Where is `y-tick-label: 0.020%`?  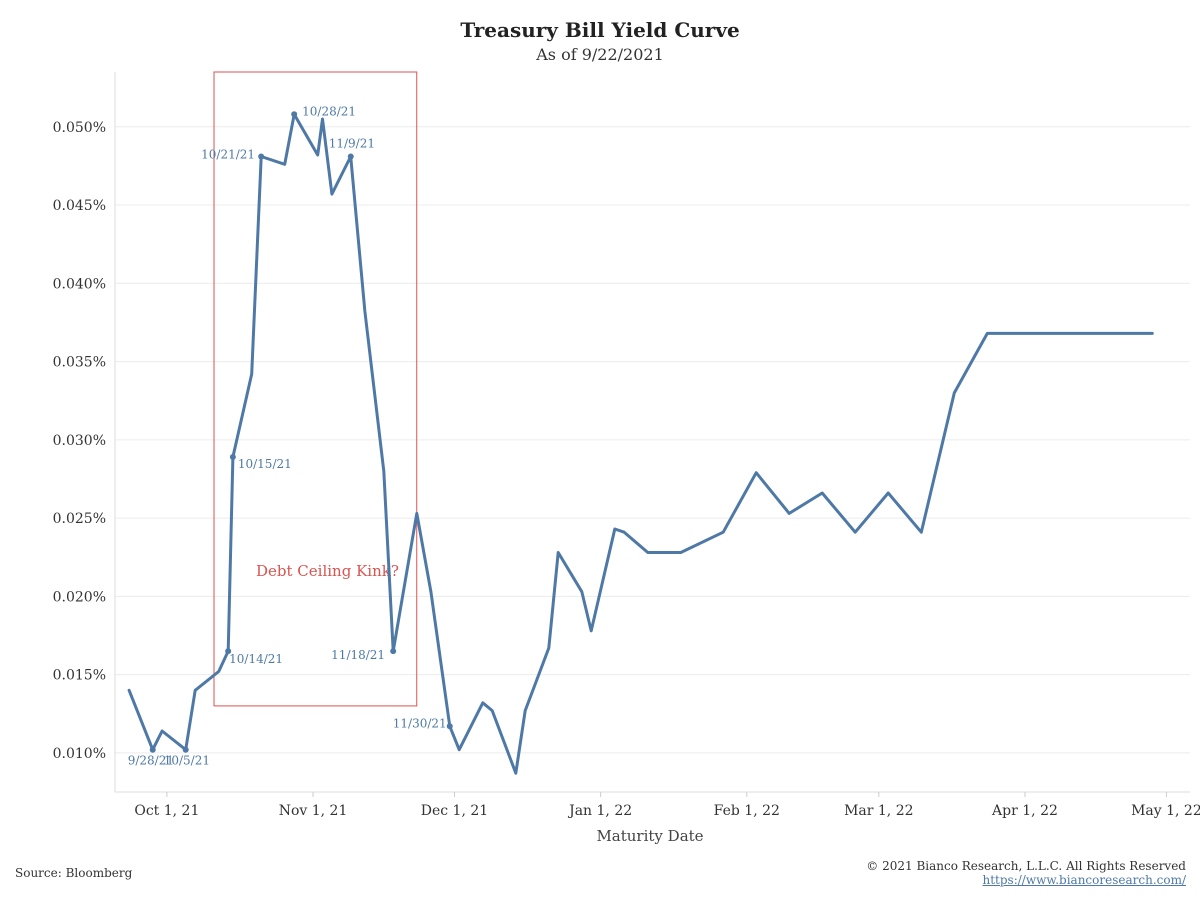
y-tick-label: 0.020% is located at coordinates (79, 597).